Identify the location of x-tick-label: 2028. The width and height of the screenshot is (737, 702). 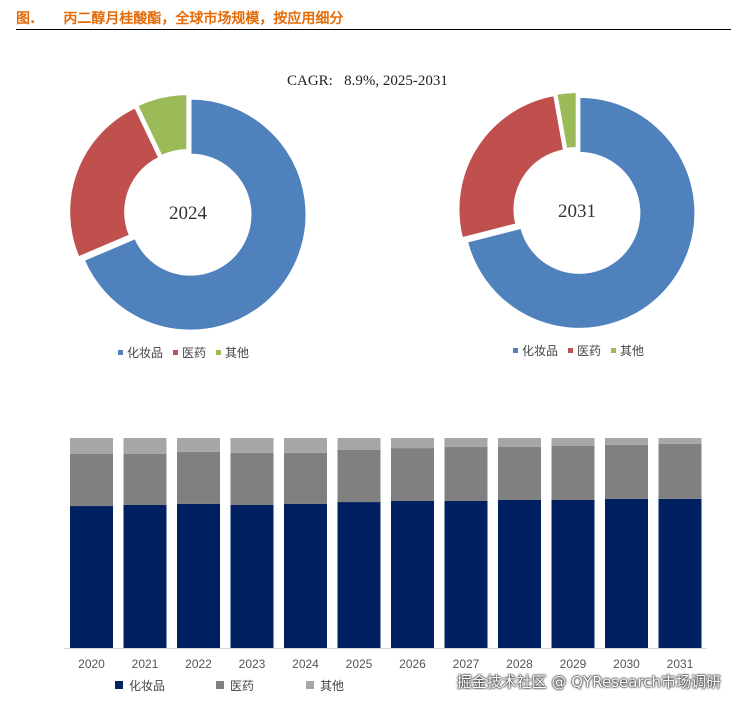
(519, 664).